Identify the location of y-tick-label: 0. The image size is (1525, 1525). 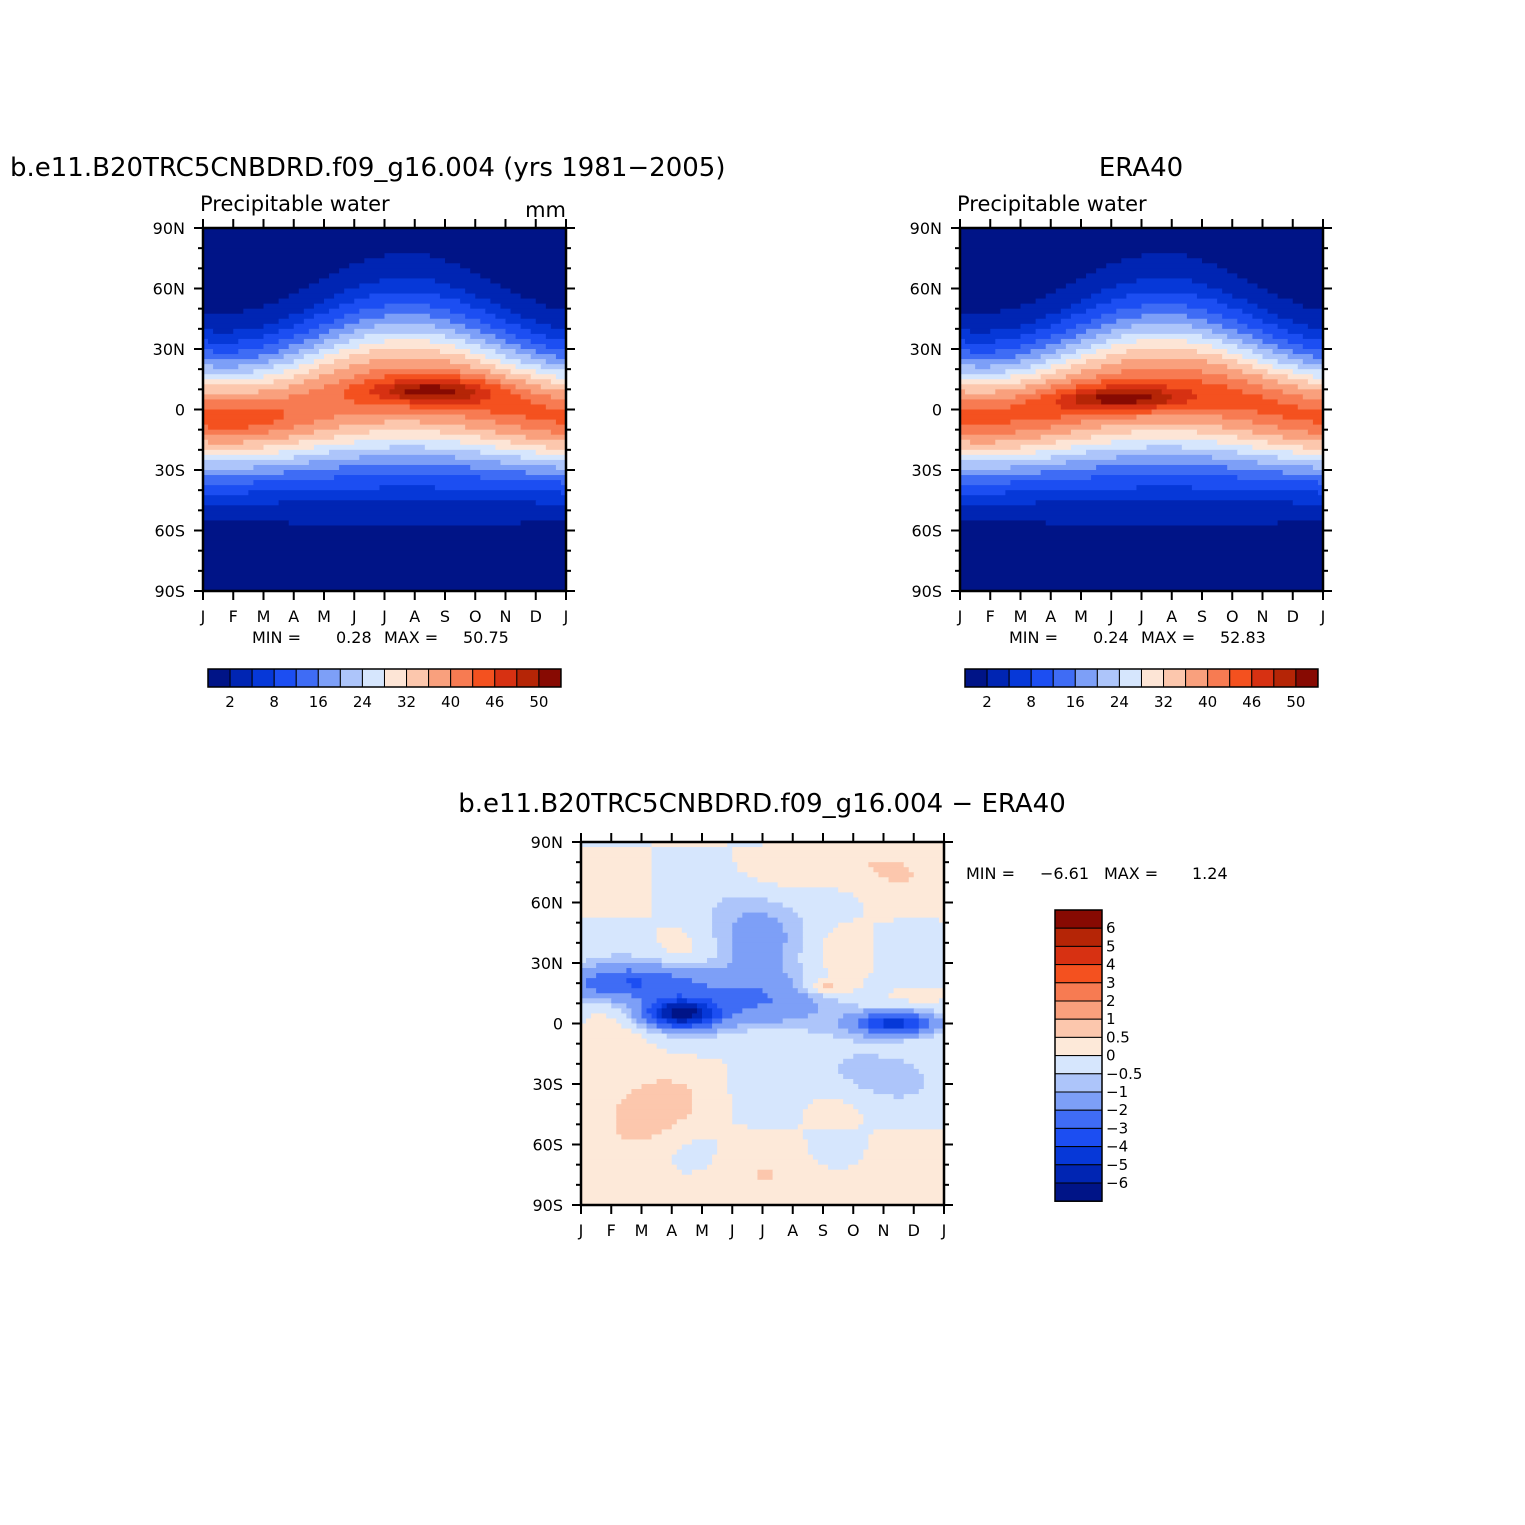
(558, 1024).